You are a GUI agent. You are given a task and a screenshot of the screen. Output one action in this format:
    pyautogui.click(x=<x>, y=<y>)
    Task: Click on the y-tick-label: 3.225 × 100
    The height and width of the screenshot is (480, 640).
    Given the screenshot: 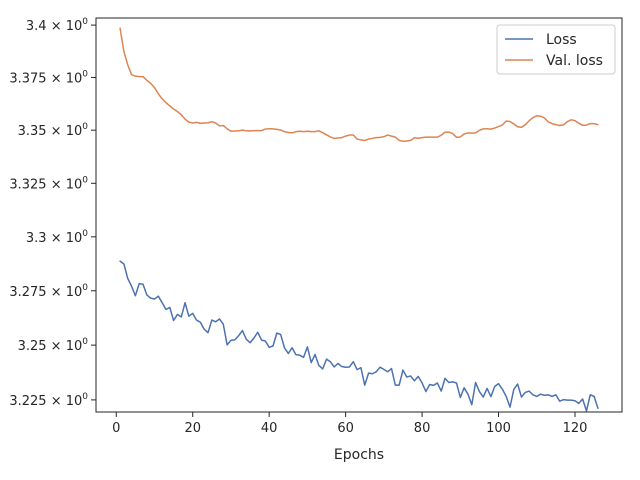 What is the action you would take?
    pyautogui.click(x=48, y=400)
    